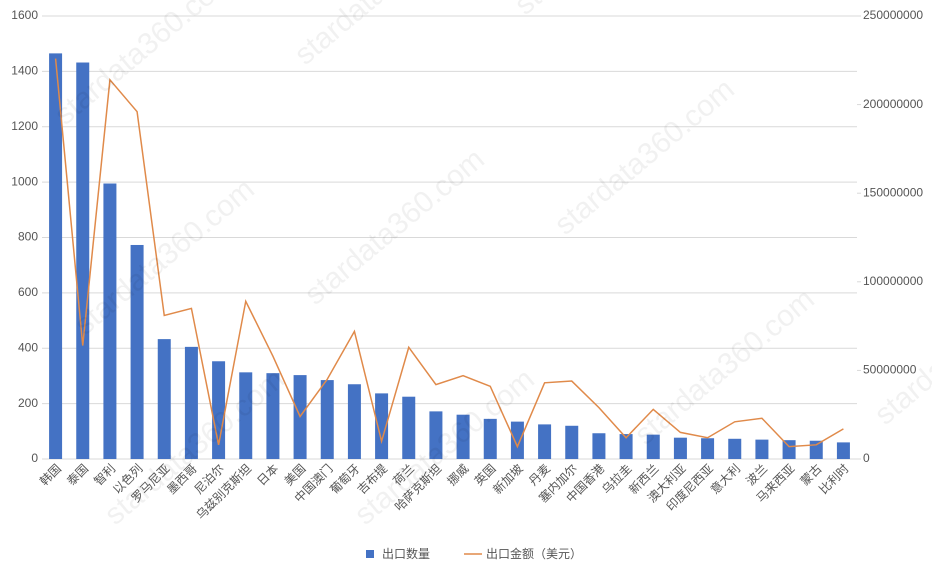 The width and height of the screenshot is (932, 569). I want to click on x-tick-label: 泰国, so click(77, 474).